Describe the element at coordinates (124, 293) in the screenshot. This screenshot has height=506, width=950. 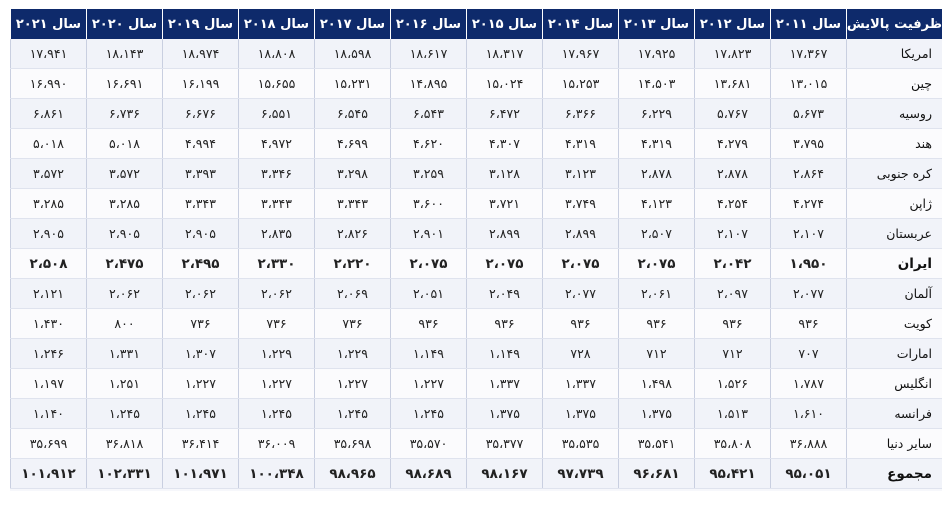
I see `capacity-cell: ۲،۰۶۲` at that location.